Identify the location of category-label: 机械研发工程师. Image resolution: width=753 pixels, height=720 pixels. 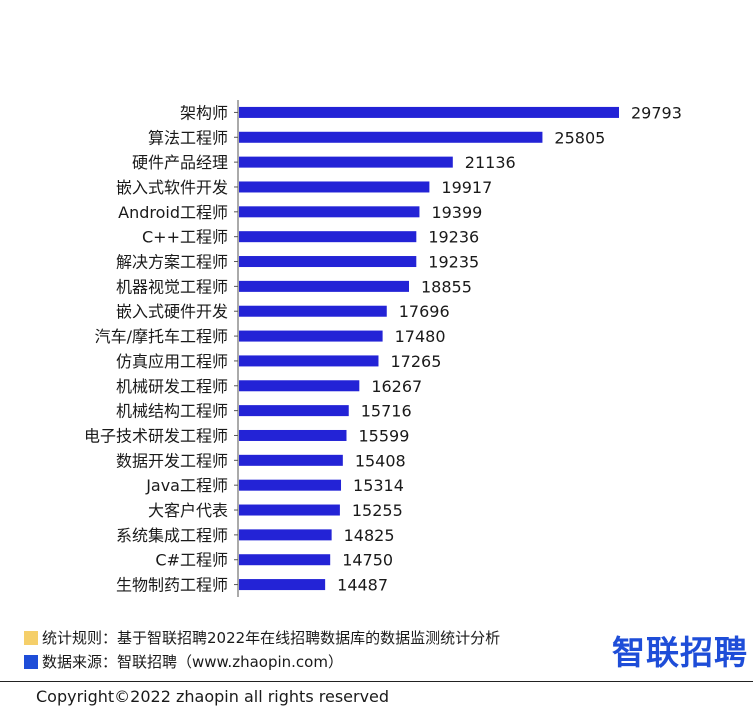
(172, 386).